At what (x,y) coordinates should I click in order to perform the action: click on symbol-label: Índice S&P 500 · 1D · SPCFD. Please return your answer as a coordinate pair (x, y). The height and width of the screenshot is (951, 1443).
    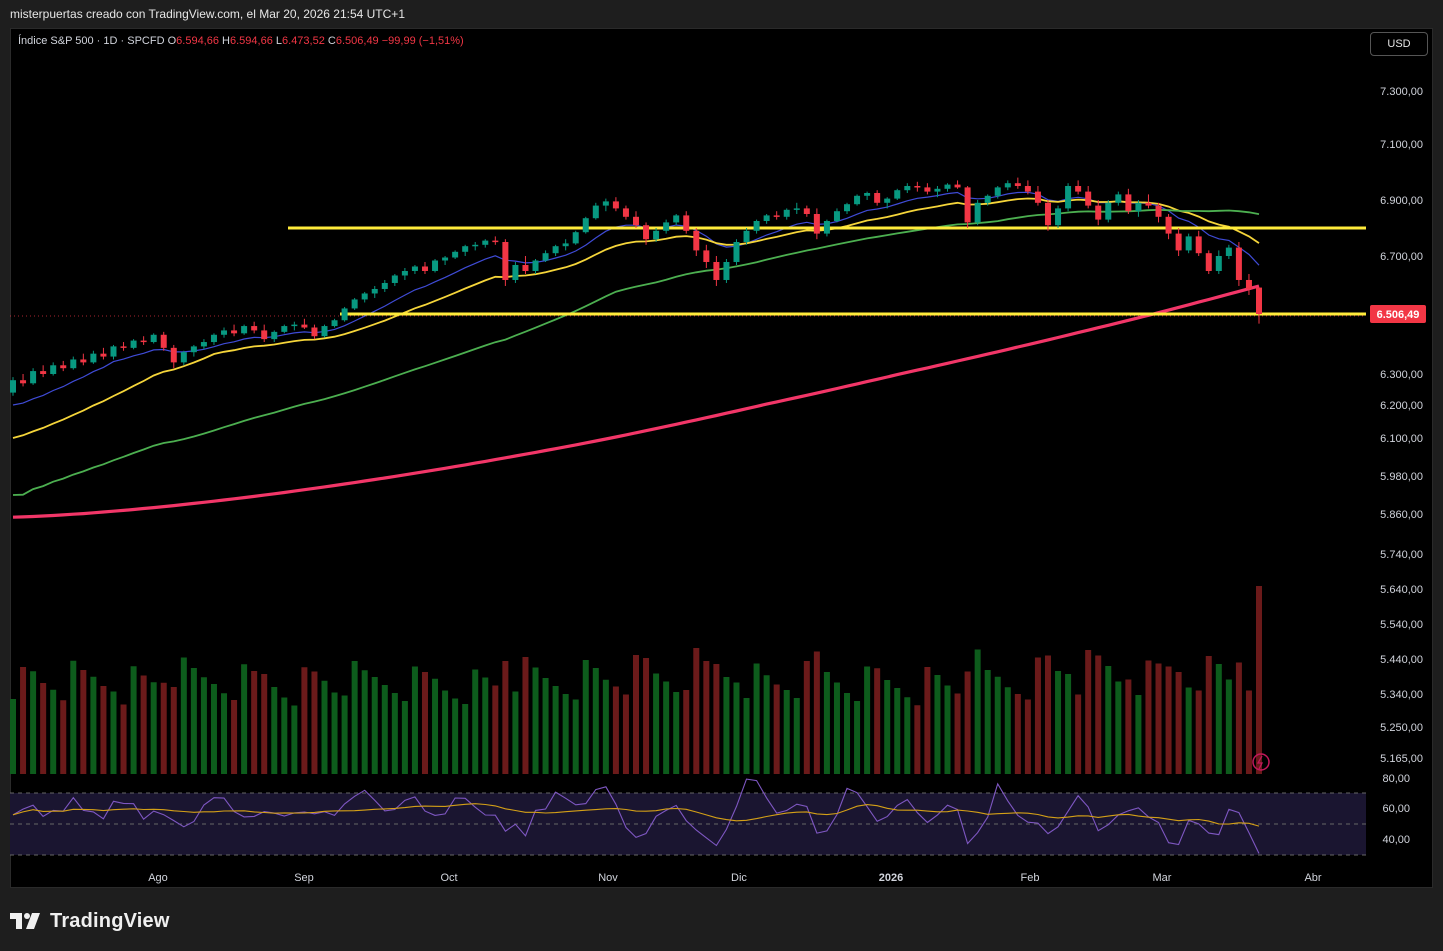
    Looking at the image, I should click on (91, 41).